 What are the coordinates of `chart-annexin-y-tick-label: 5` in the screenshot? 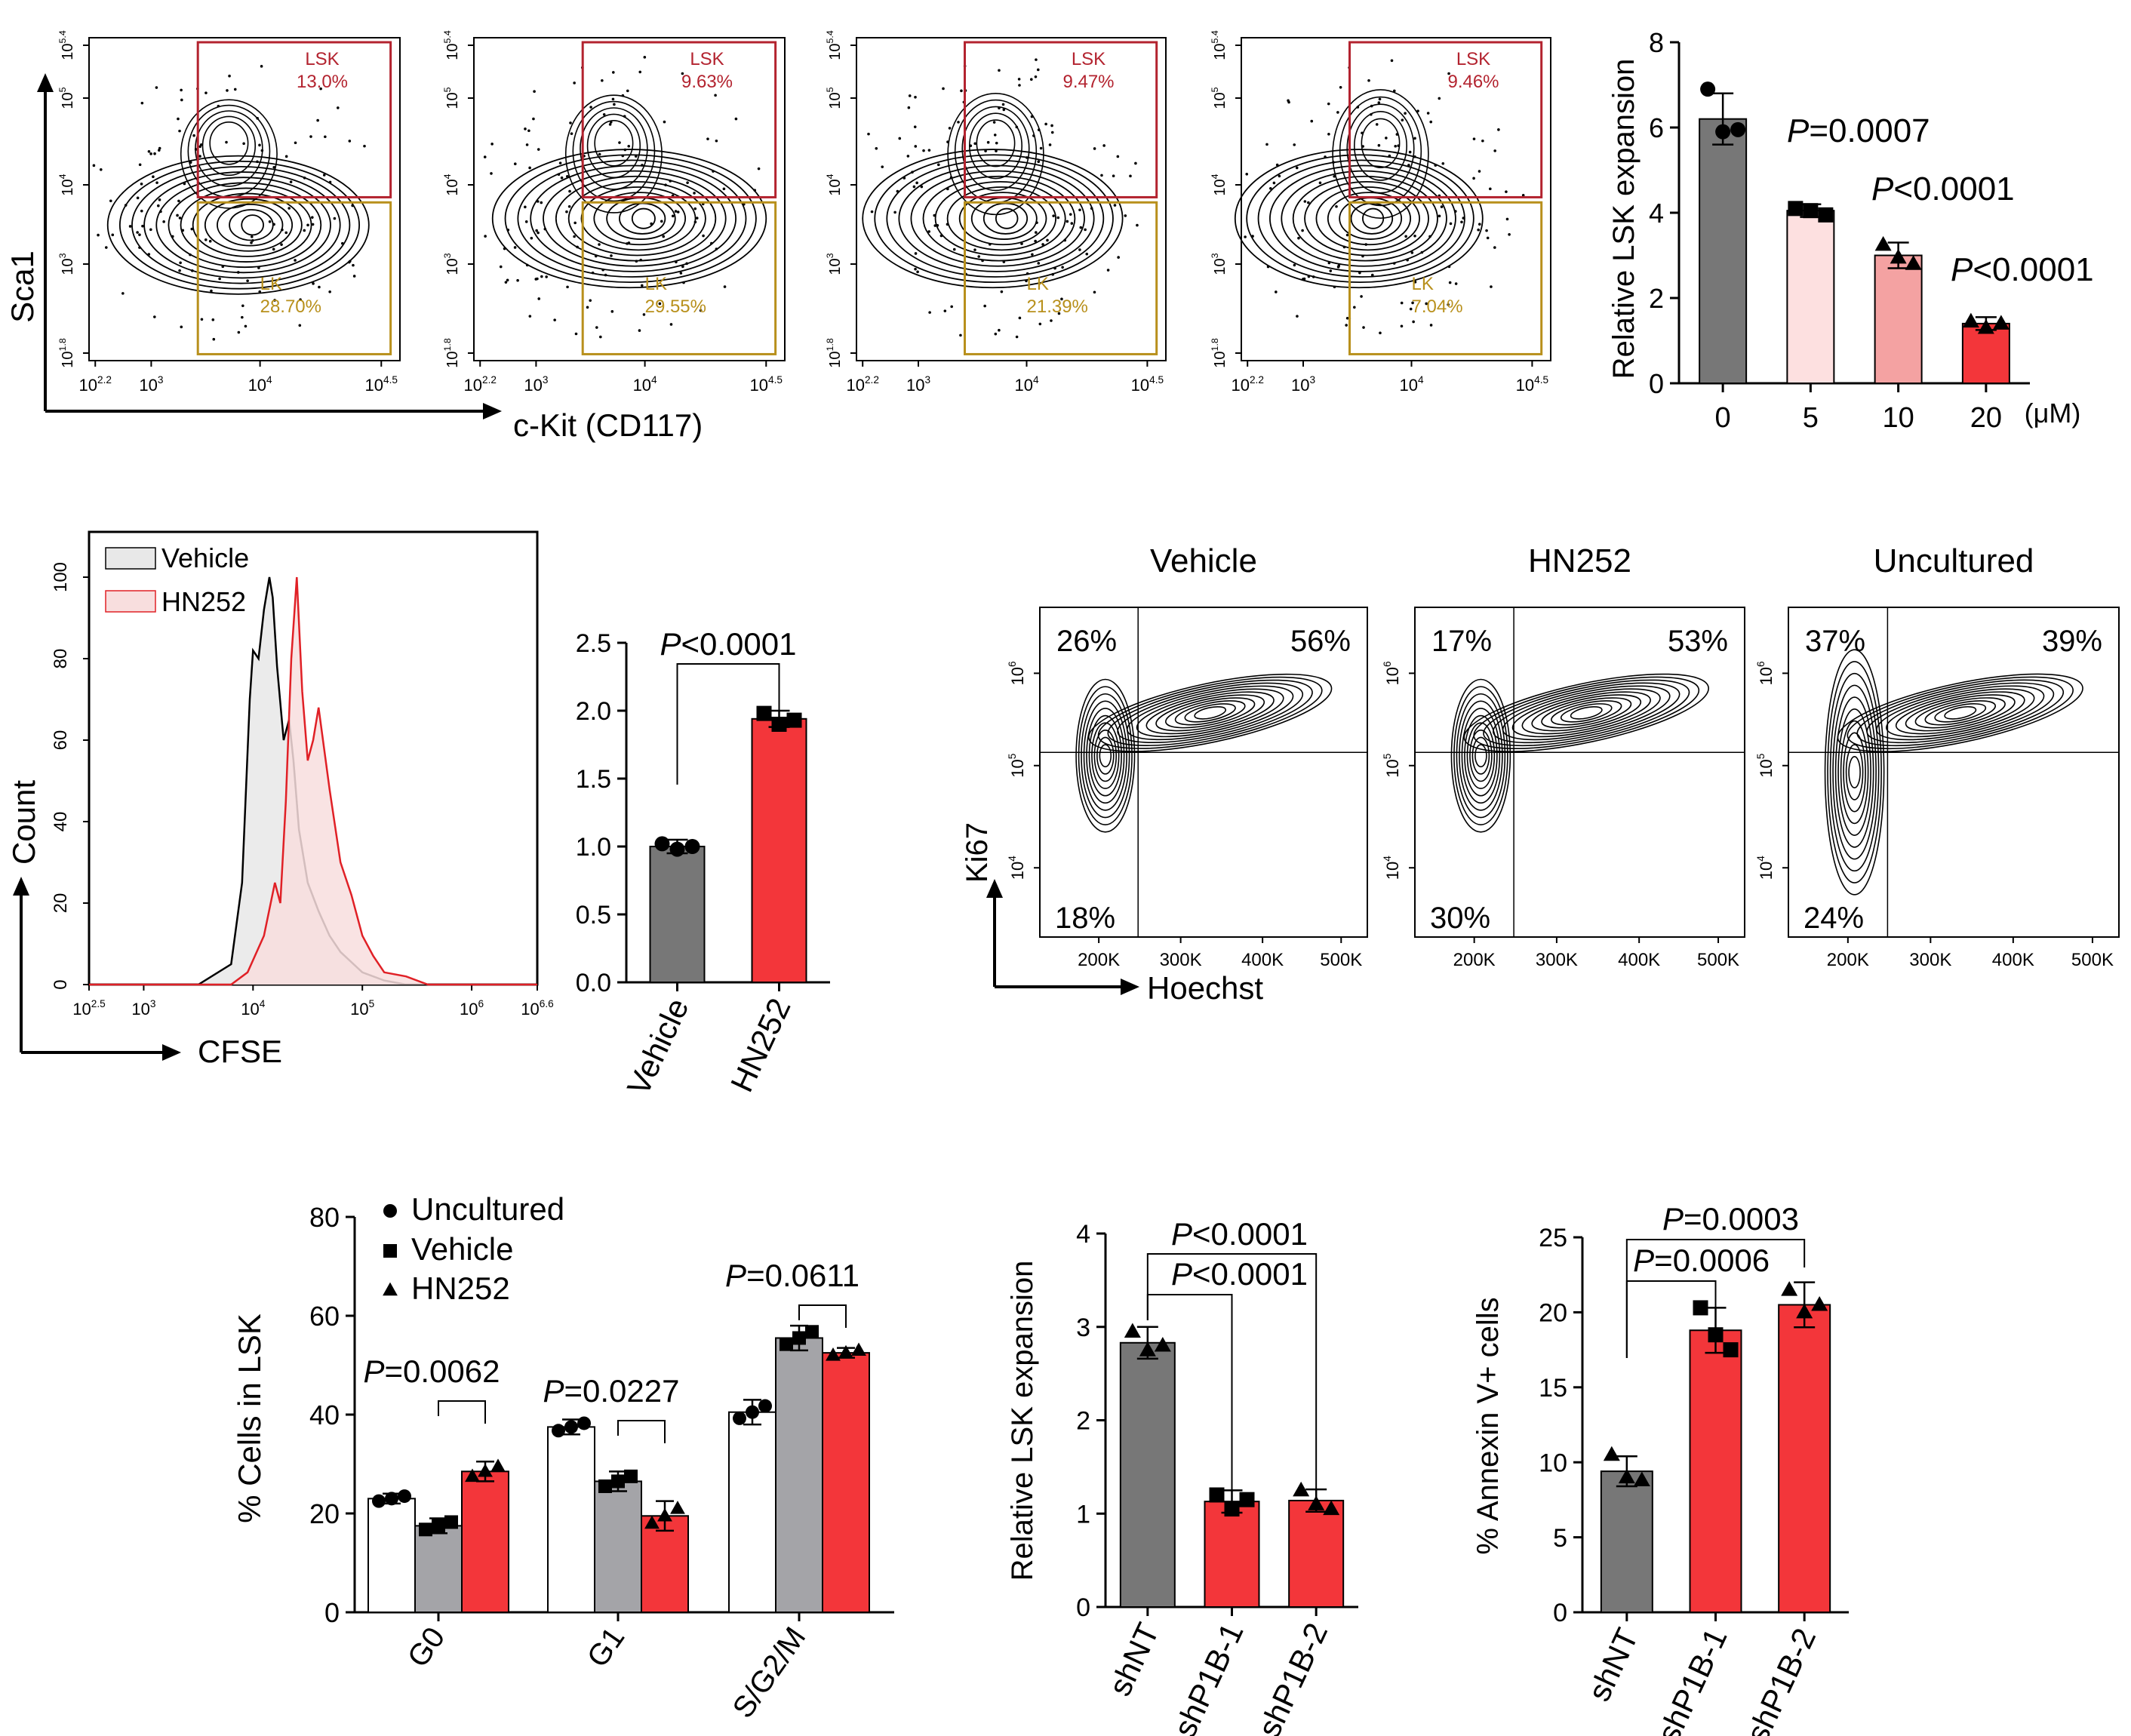 It's located at (1560, 1538).